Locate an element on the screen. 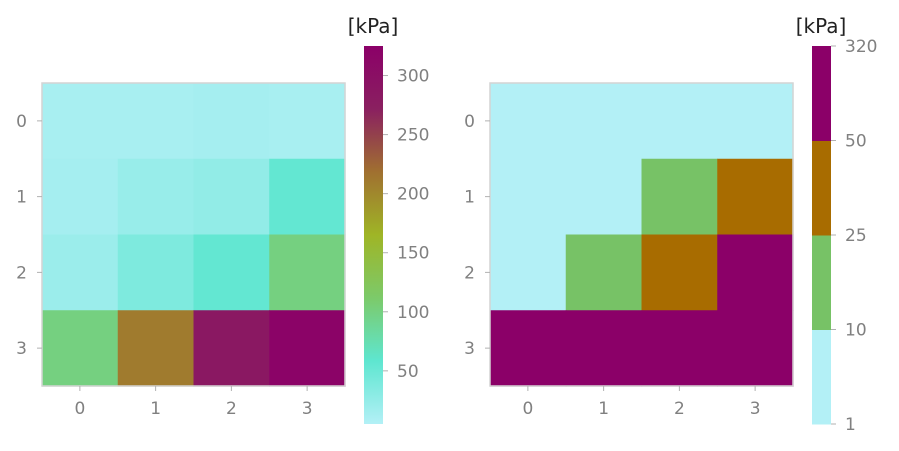 The width and height of the screenshot is (899, 451). colorbar-tick-label: 300 is located at coordinates (413, 77).